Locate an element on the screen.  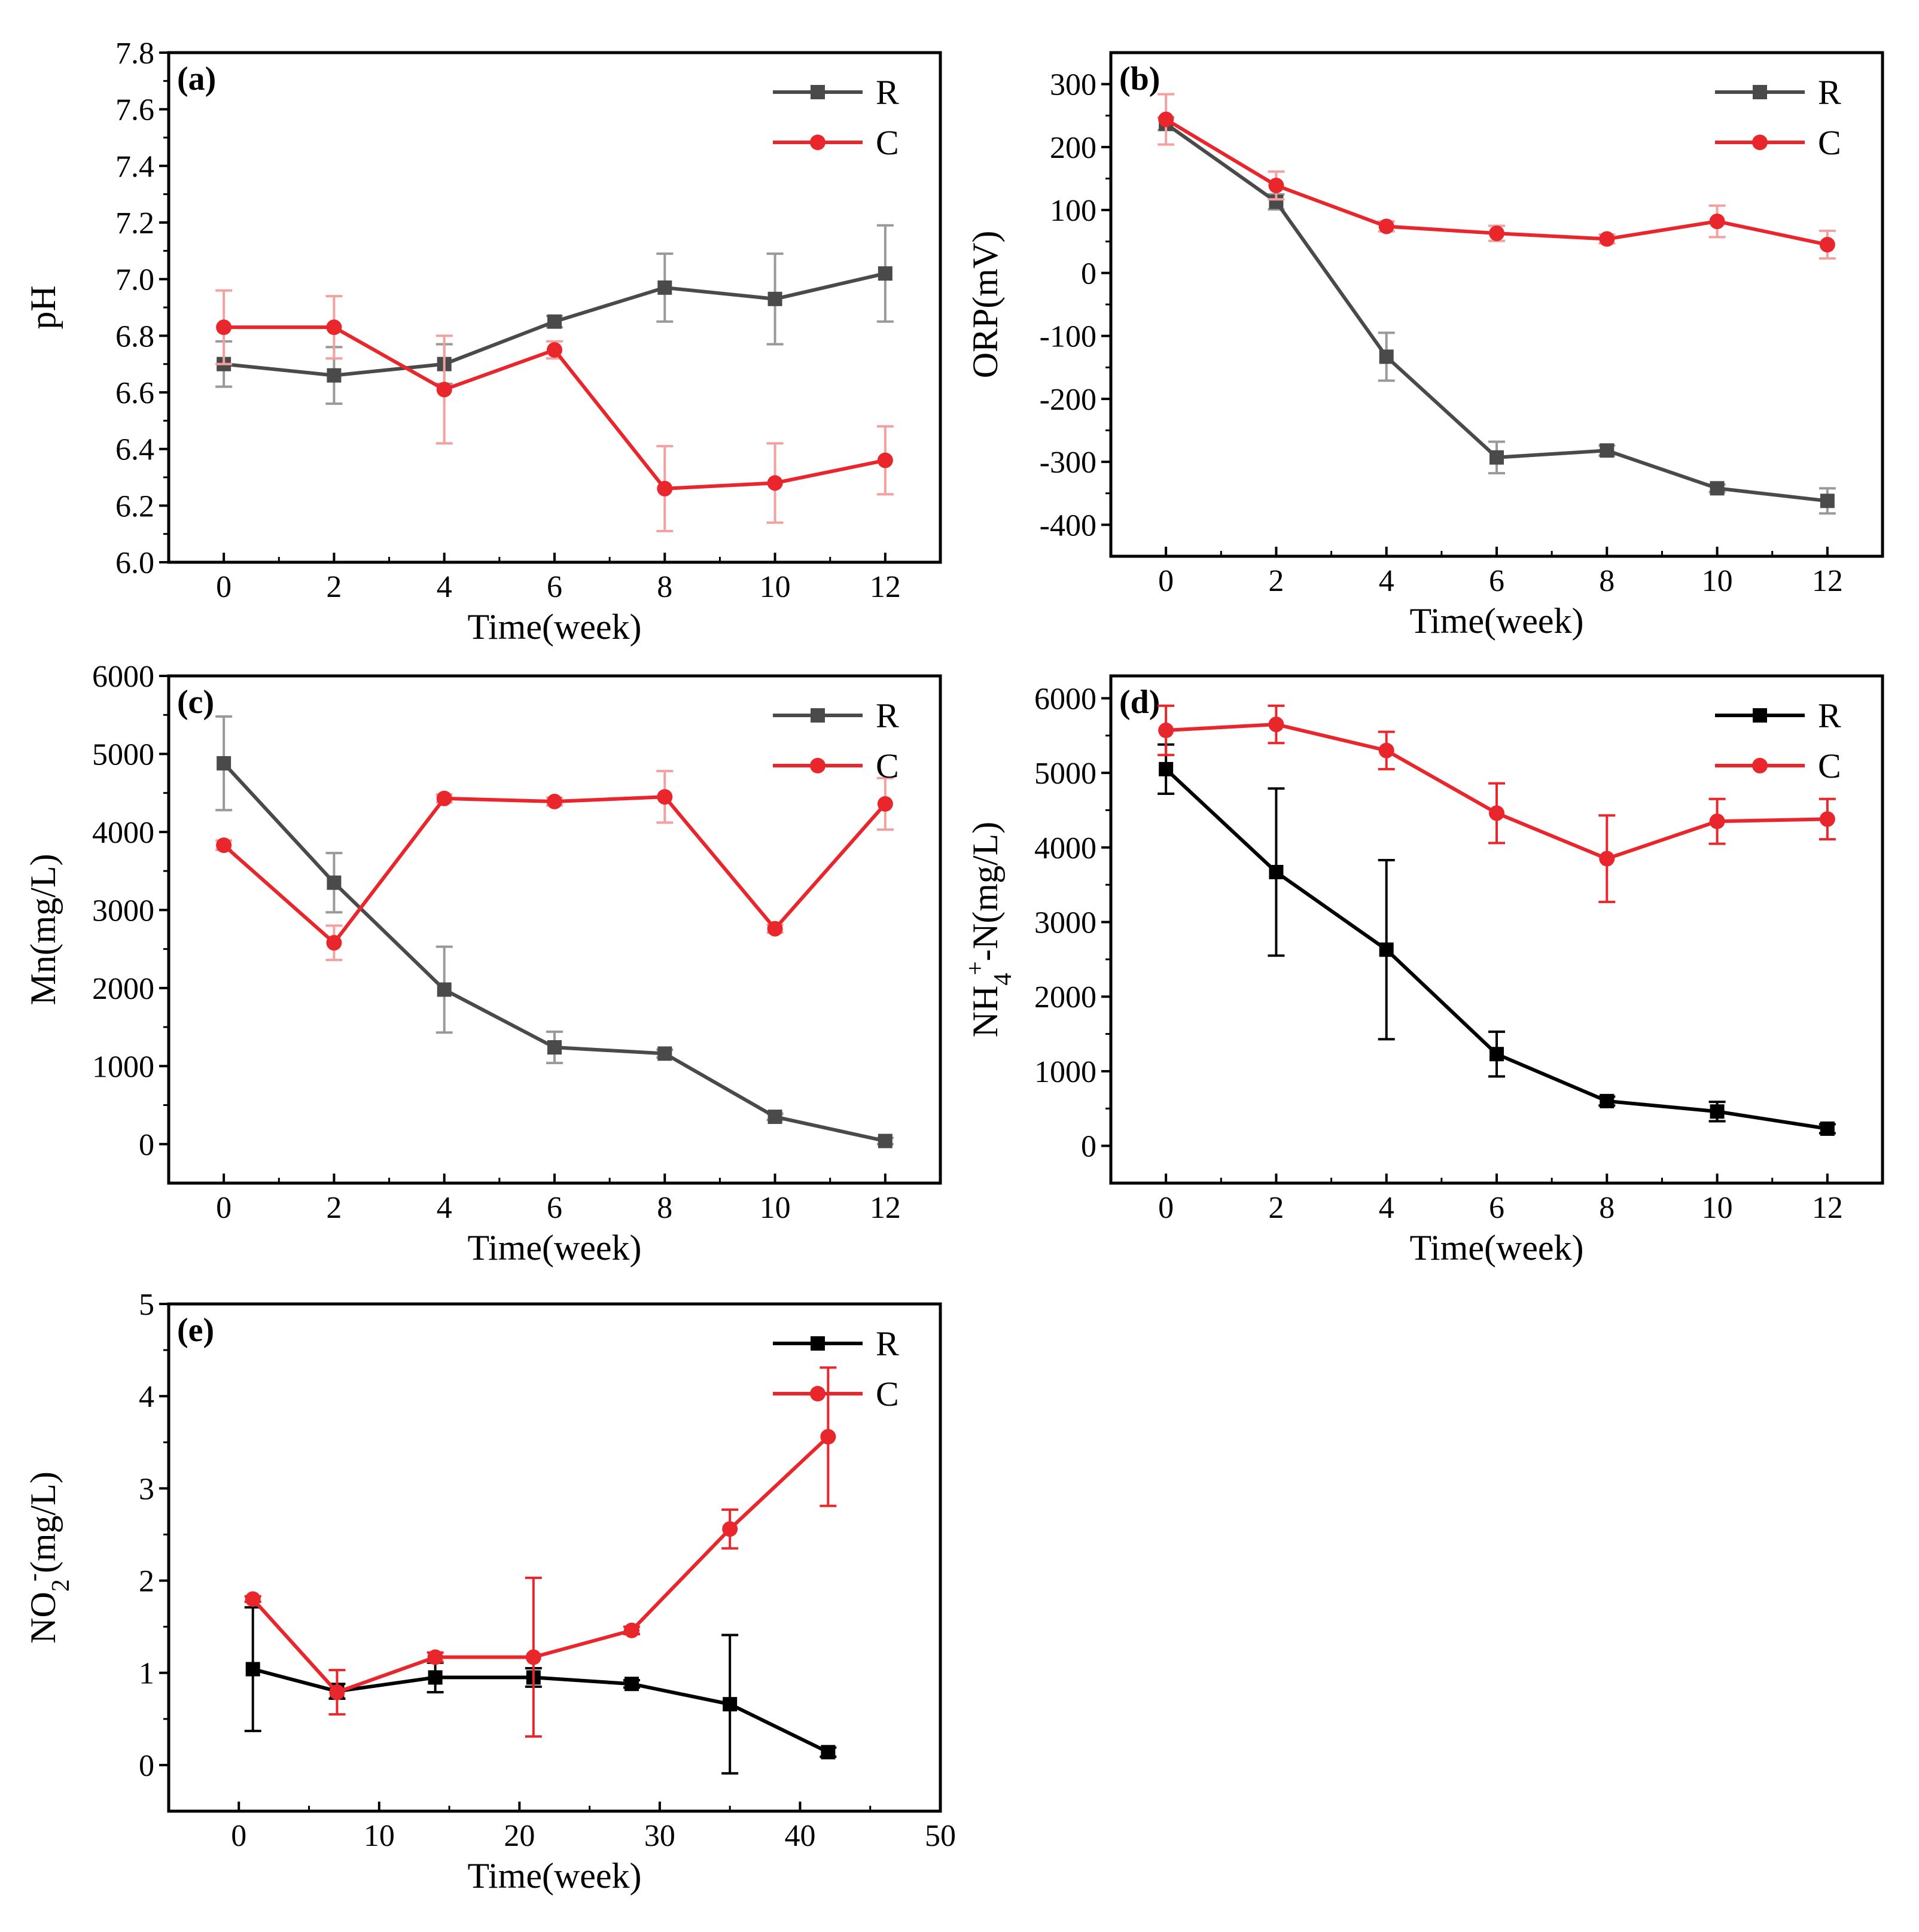
x-tick-label: 20 is located at coordinates (519, 1836).